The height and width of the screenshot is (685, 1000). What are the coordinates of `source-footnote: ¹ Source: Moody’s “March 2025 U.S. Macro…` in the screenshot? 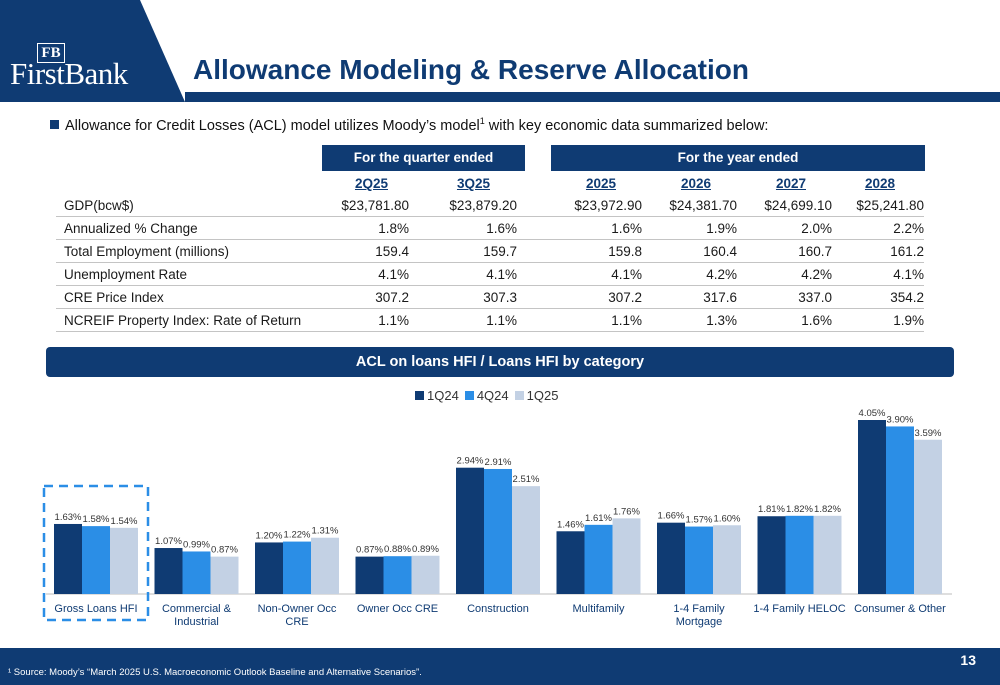 It's located at (215, 672).